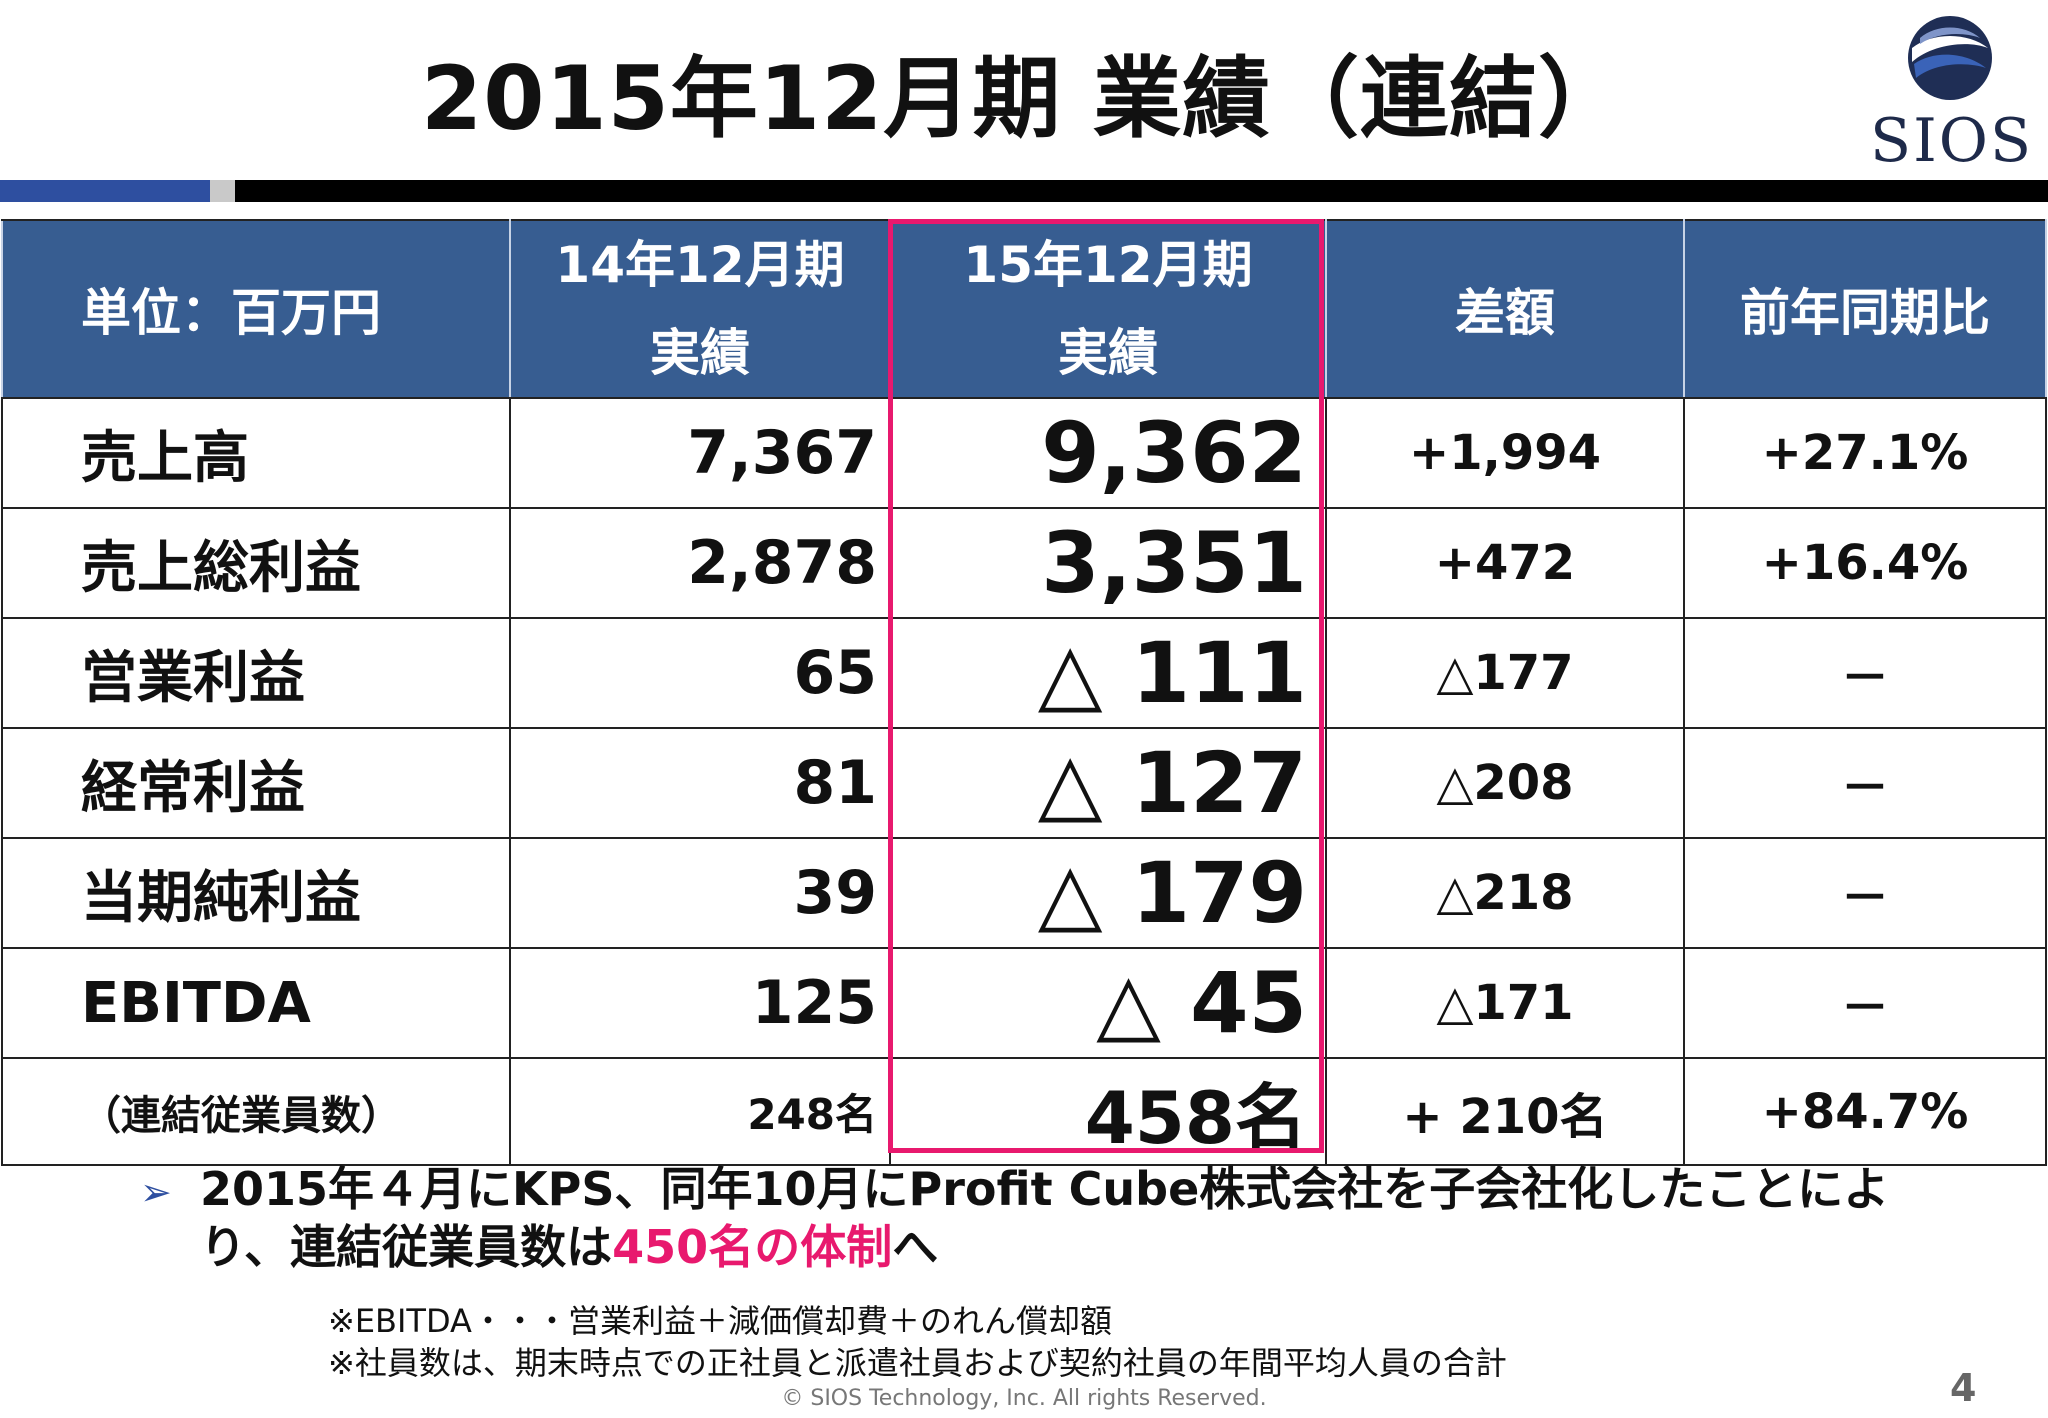 This screenshot has height=1418, width=2048. What do you see at coordinates (1505, 453) in the screenshot?
I see `value-difference: +1,994` at bounding box center [1505, 453].